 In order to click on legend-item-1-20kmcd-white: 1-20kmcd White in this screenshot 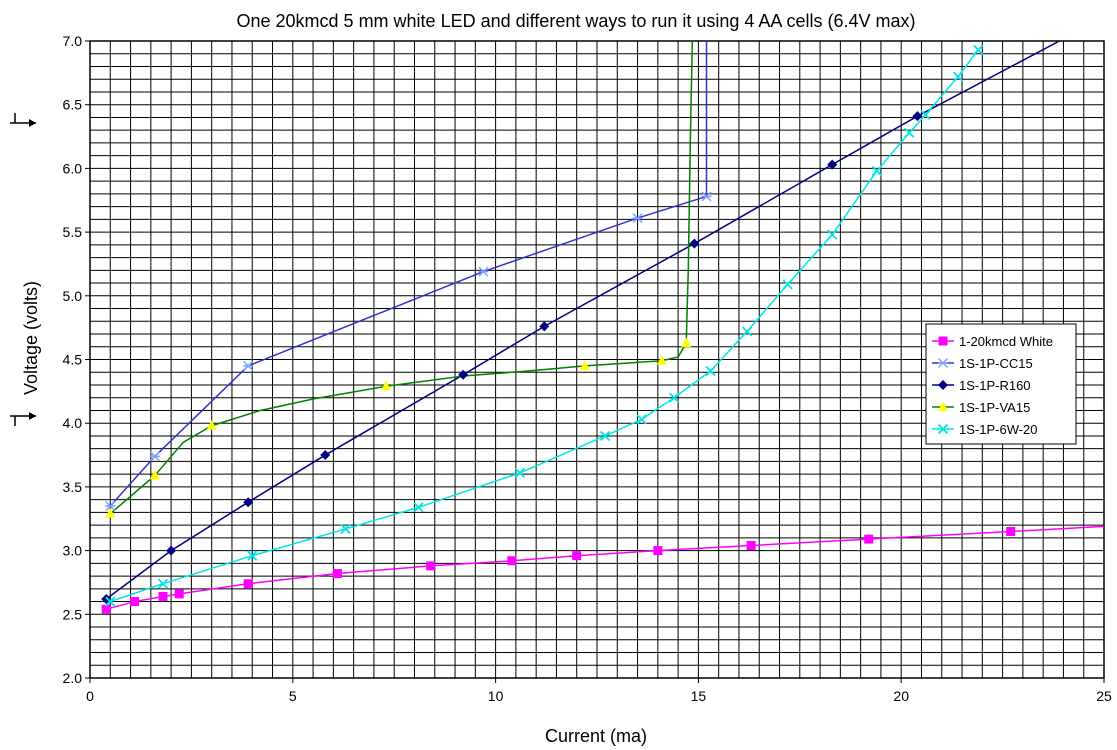, I will do `click(992, 341)`.